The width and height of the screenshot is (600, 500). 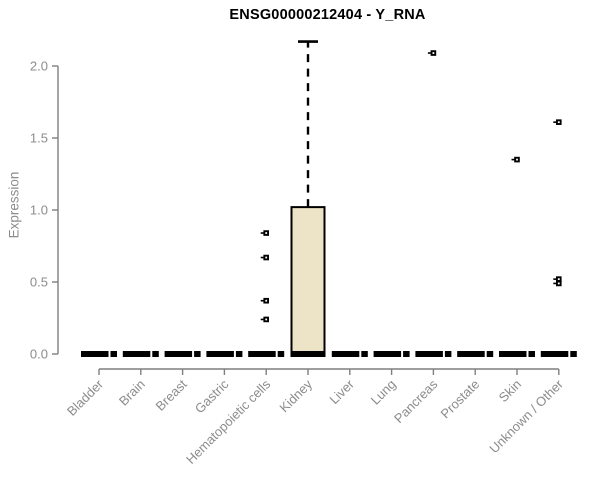 What do you see at coordinates (39, 138) in the screenshot?
I see `y-tick-label: 1.5` at bounding box center [39, 138].